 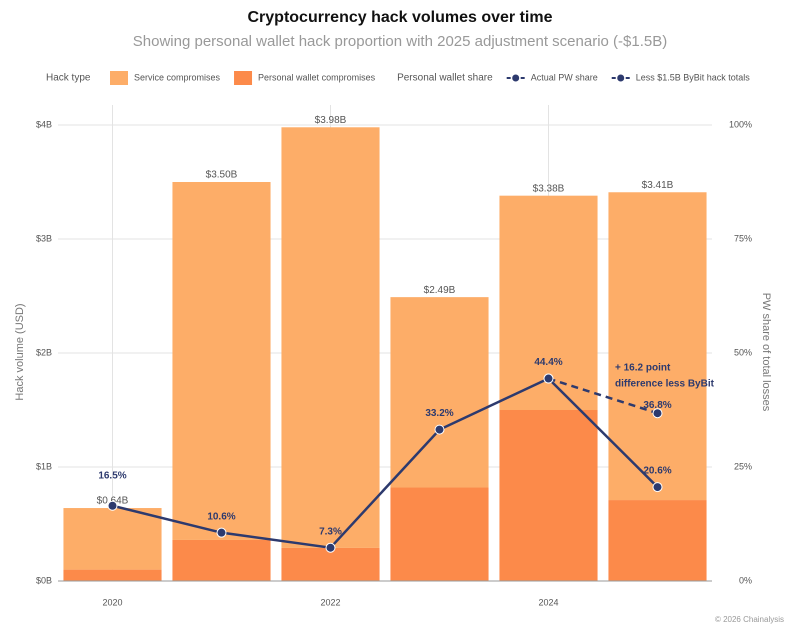 I want to click on x-tick-label: 2022, so click(x=330, y=602).